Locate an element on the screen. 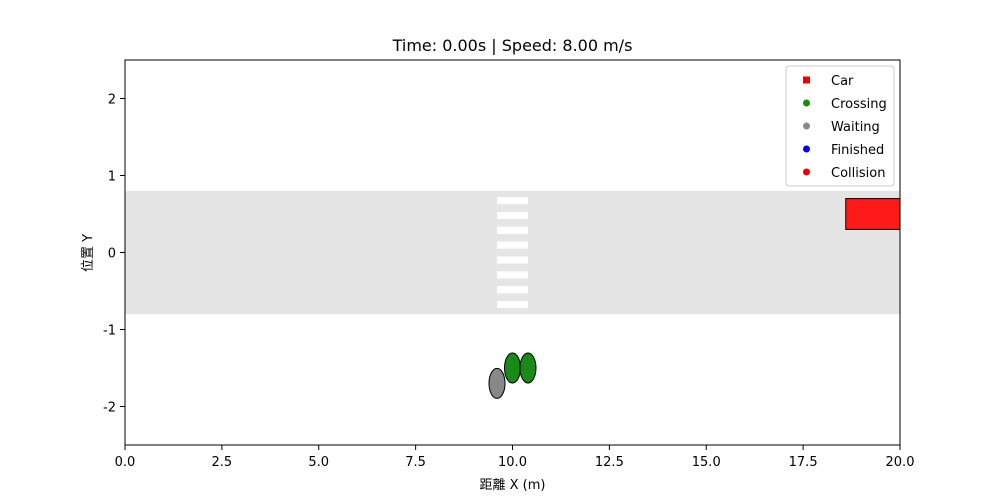 This screenshot has height=500, width=1000. x-axis-label: 距離 X (m) is located at coordinates (513, 485).